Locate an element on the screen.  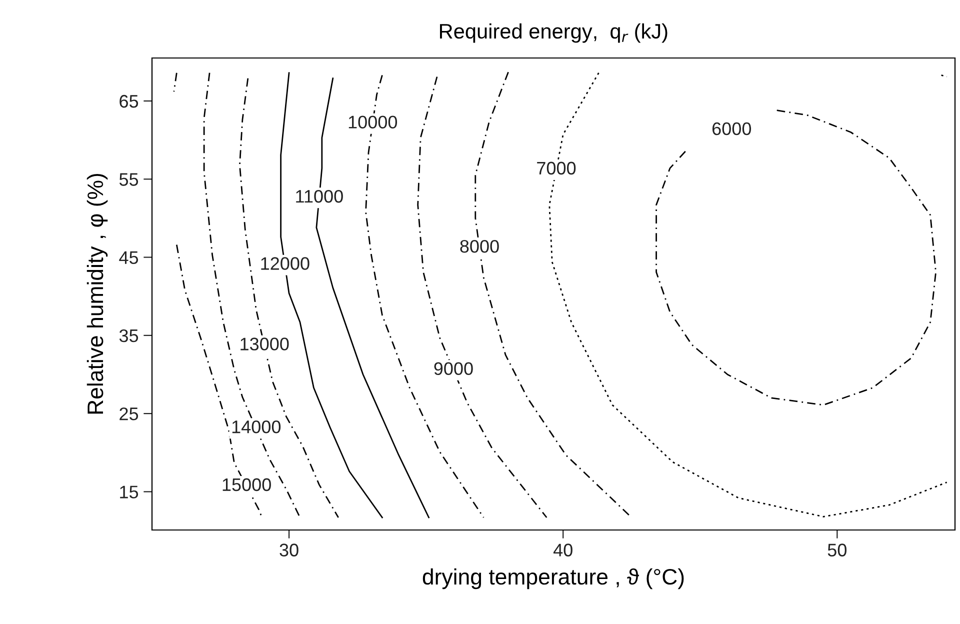
x-tick-label: 30 is located at coordinates (289, 550).